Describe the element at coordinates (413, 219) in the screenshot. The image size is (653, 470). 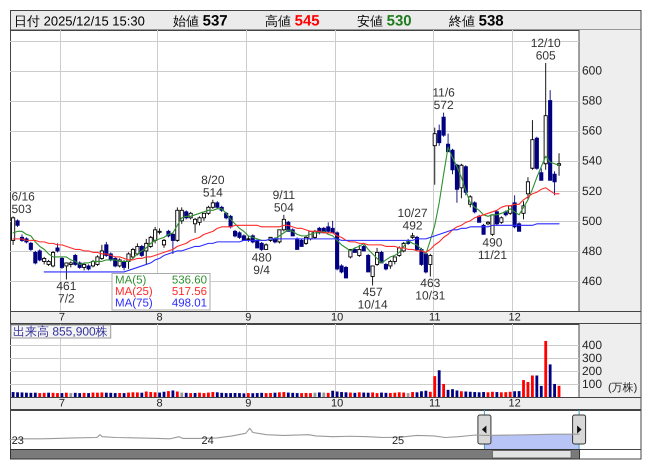
I see `annotation: 10/27 492` at that location.